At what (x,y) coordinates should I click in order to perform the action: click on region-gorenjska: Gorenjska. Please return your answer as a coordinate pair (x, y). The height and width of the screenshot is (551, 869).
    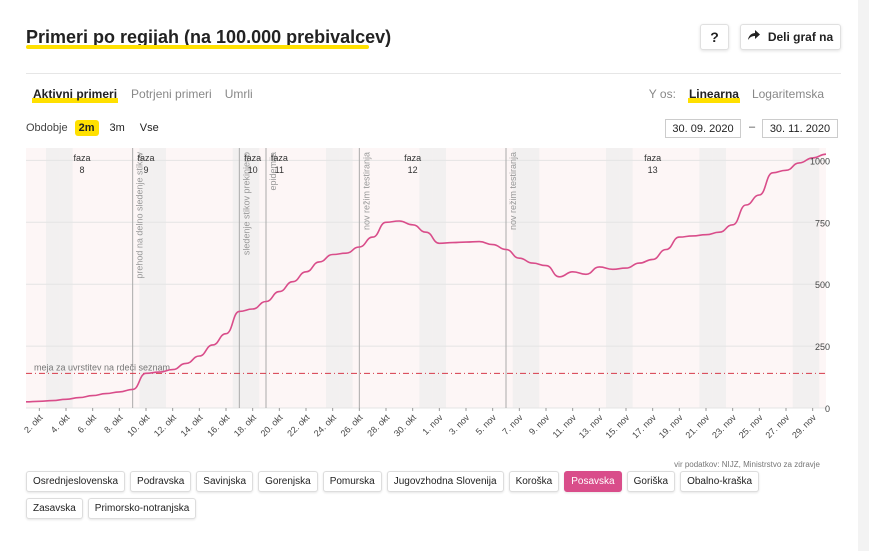
    Looking at the image, I should click on (288, 481).